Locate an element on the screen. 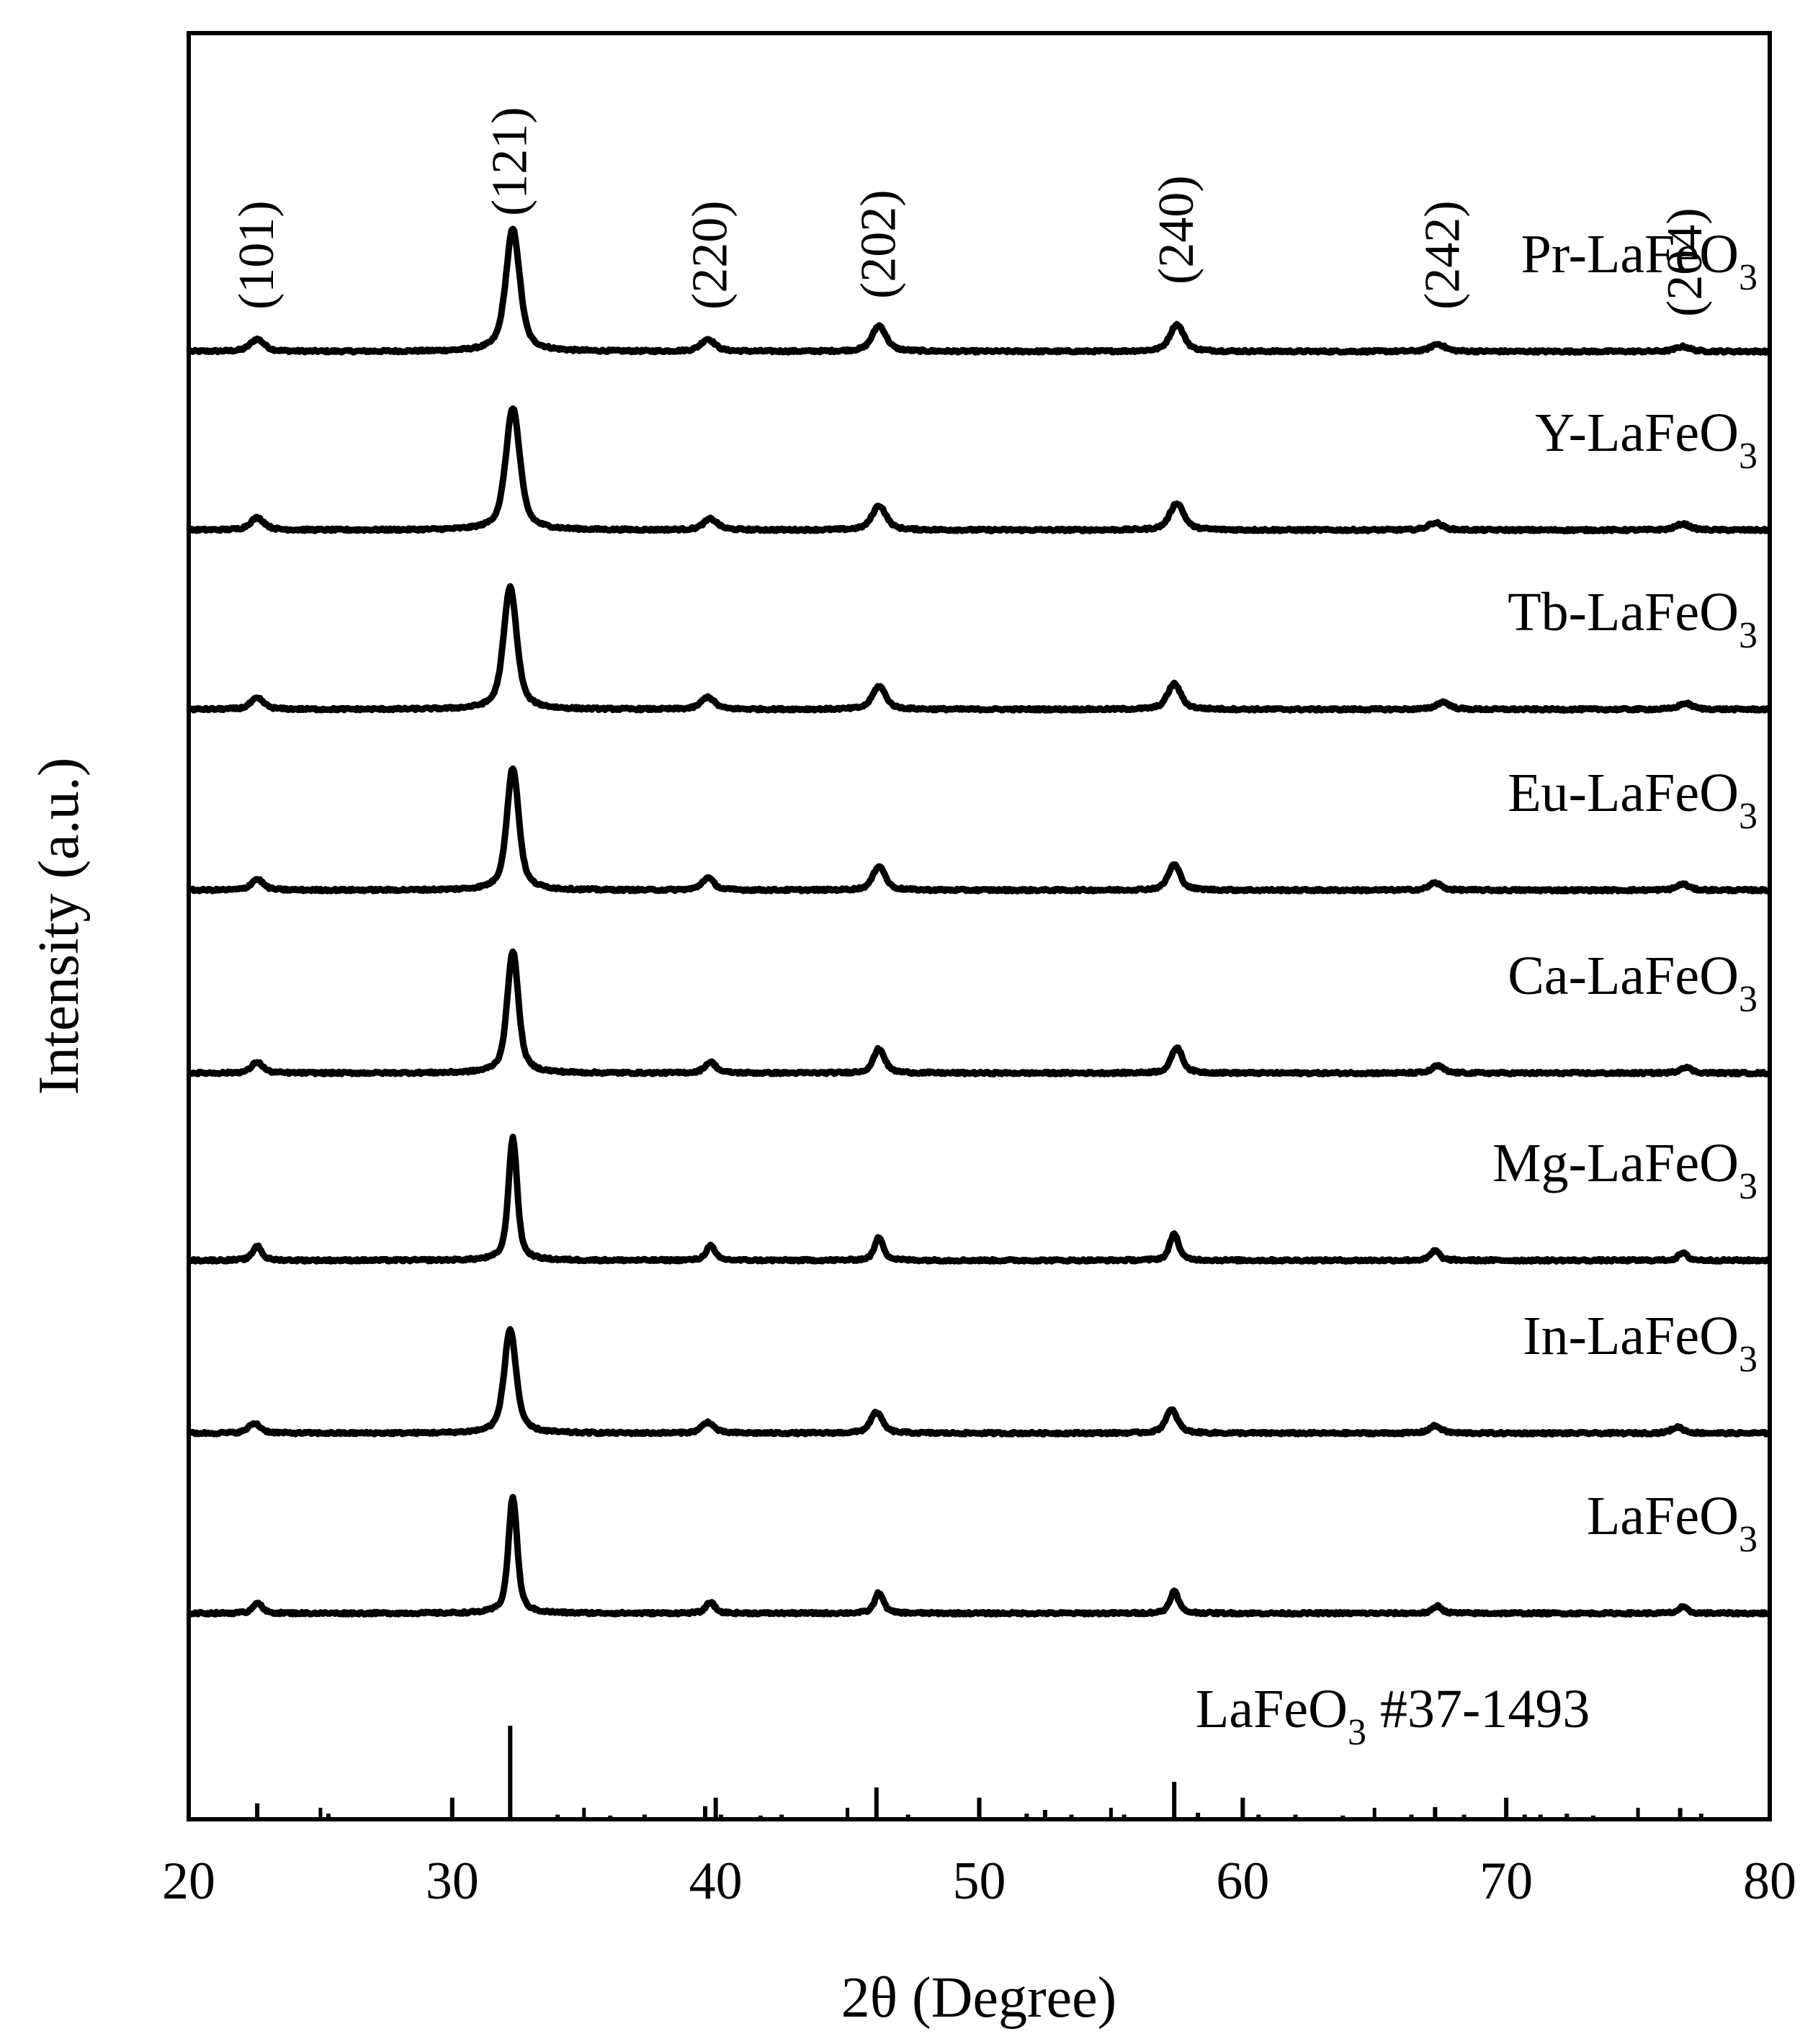  x-axis-ticks: 20 30 40 50 60 70 80 is located at coordinates (979, 1855).